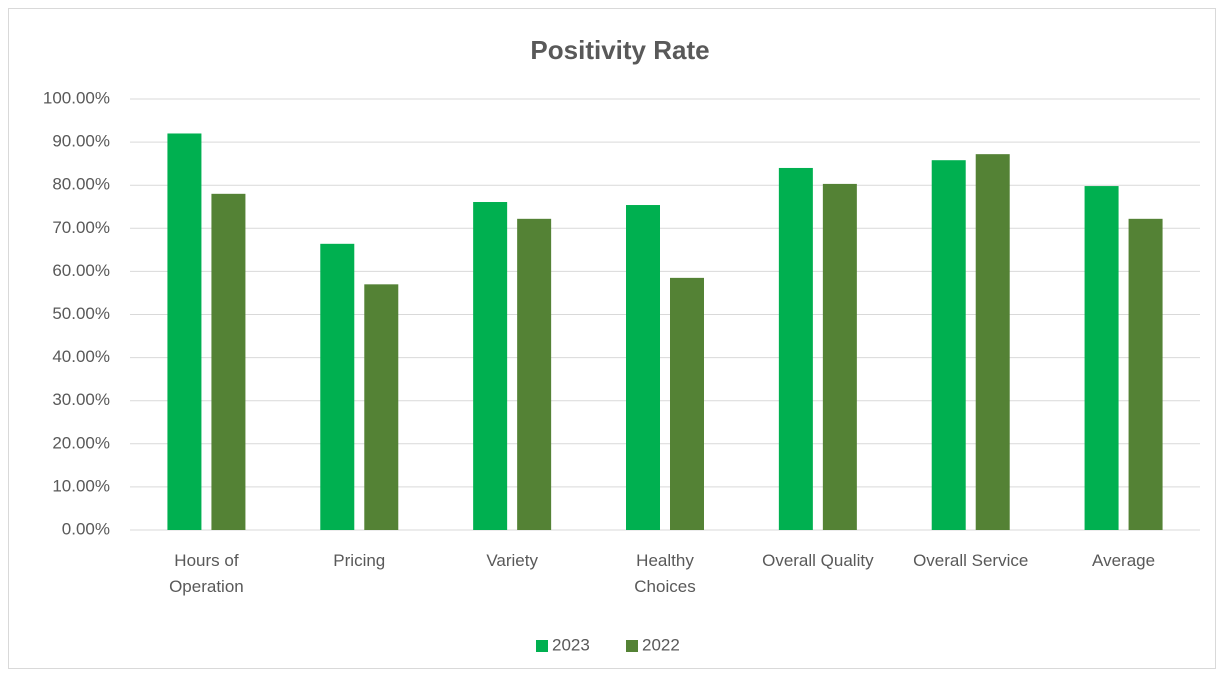  I want to click on x-tick-label: Healthy Choices, so click(665, 573).